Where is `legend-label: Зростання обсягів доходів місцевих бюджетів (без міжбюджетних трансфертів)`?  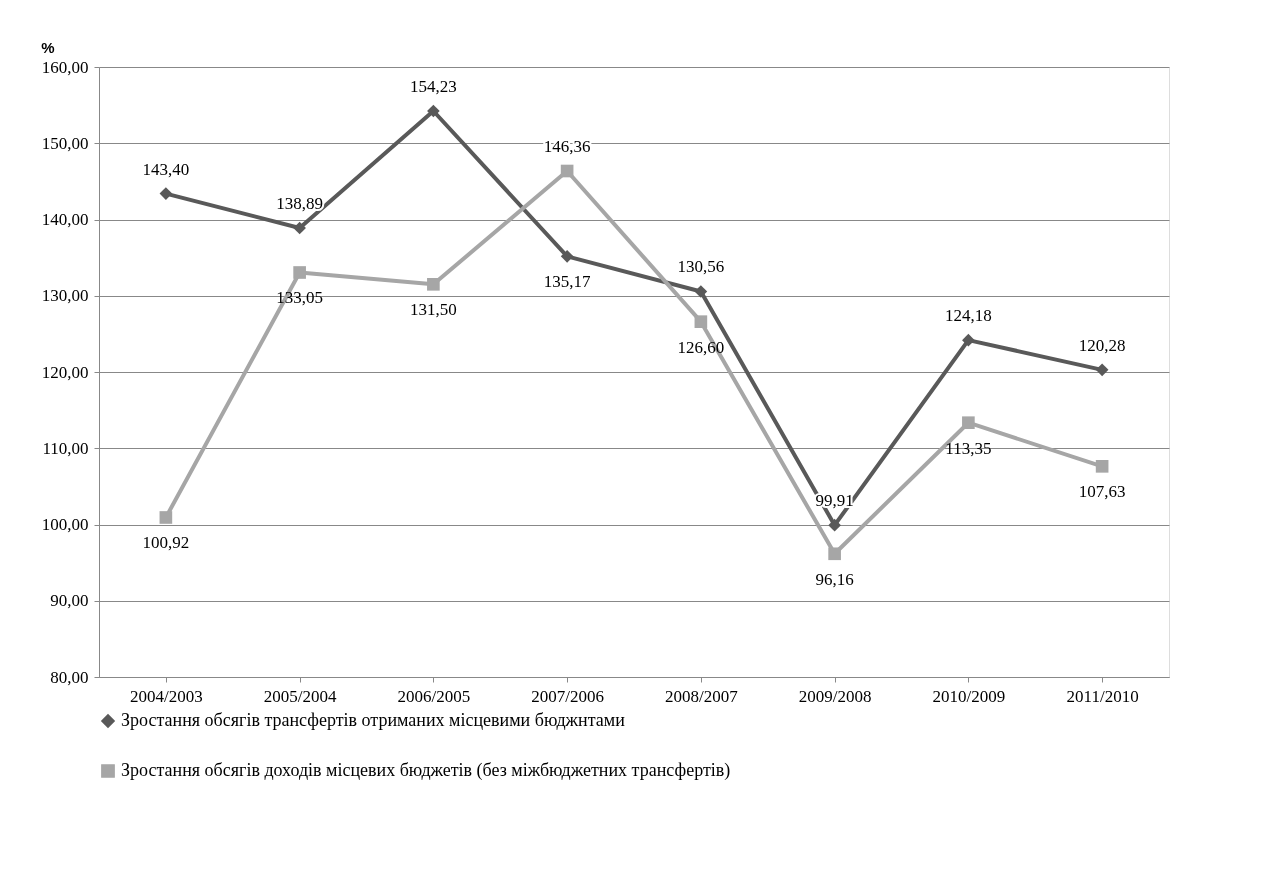
legend-label: Зростання обсягів доходів місцевих бюджетів (без міжбюджетних трансфертів) is located at coordinates (426, 770).